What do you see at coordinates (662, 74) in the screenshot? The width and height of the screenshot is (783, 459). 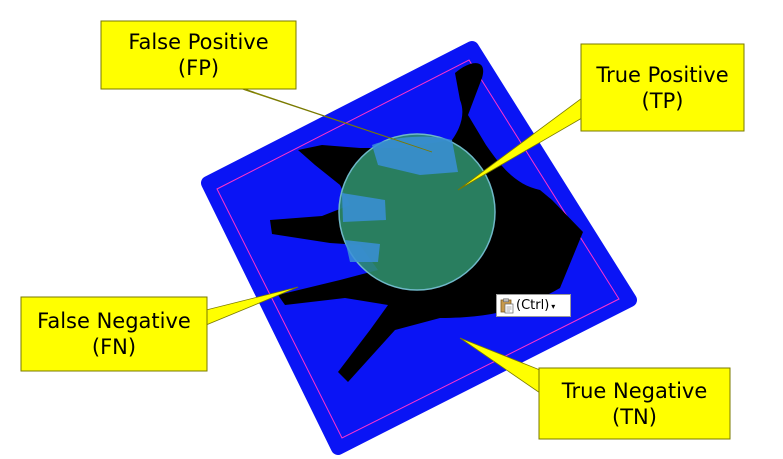 I see `tp-callout-line1: True Positive` at bounding box center [662, 74].